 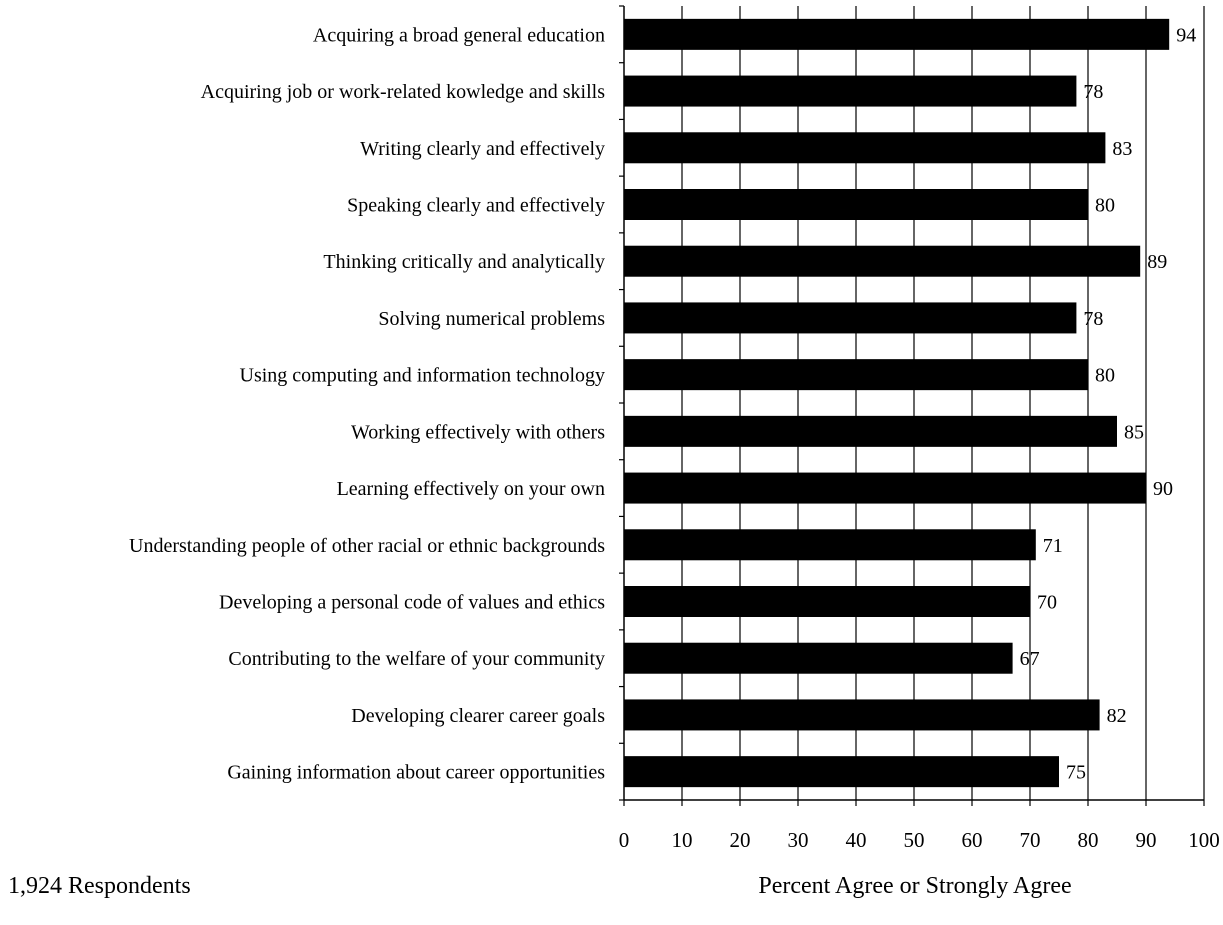 What do you see at coordinates (491, 319) in the screenshot?
I see `category-label-5: Solving numerical problems` at bounding box center [491, 319].